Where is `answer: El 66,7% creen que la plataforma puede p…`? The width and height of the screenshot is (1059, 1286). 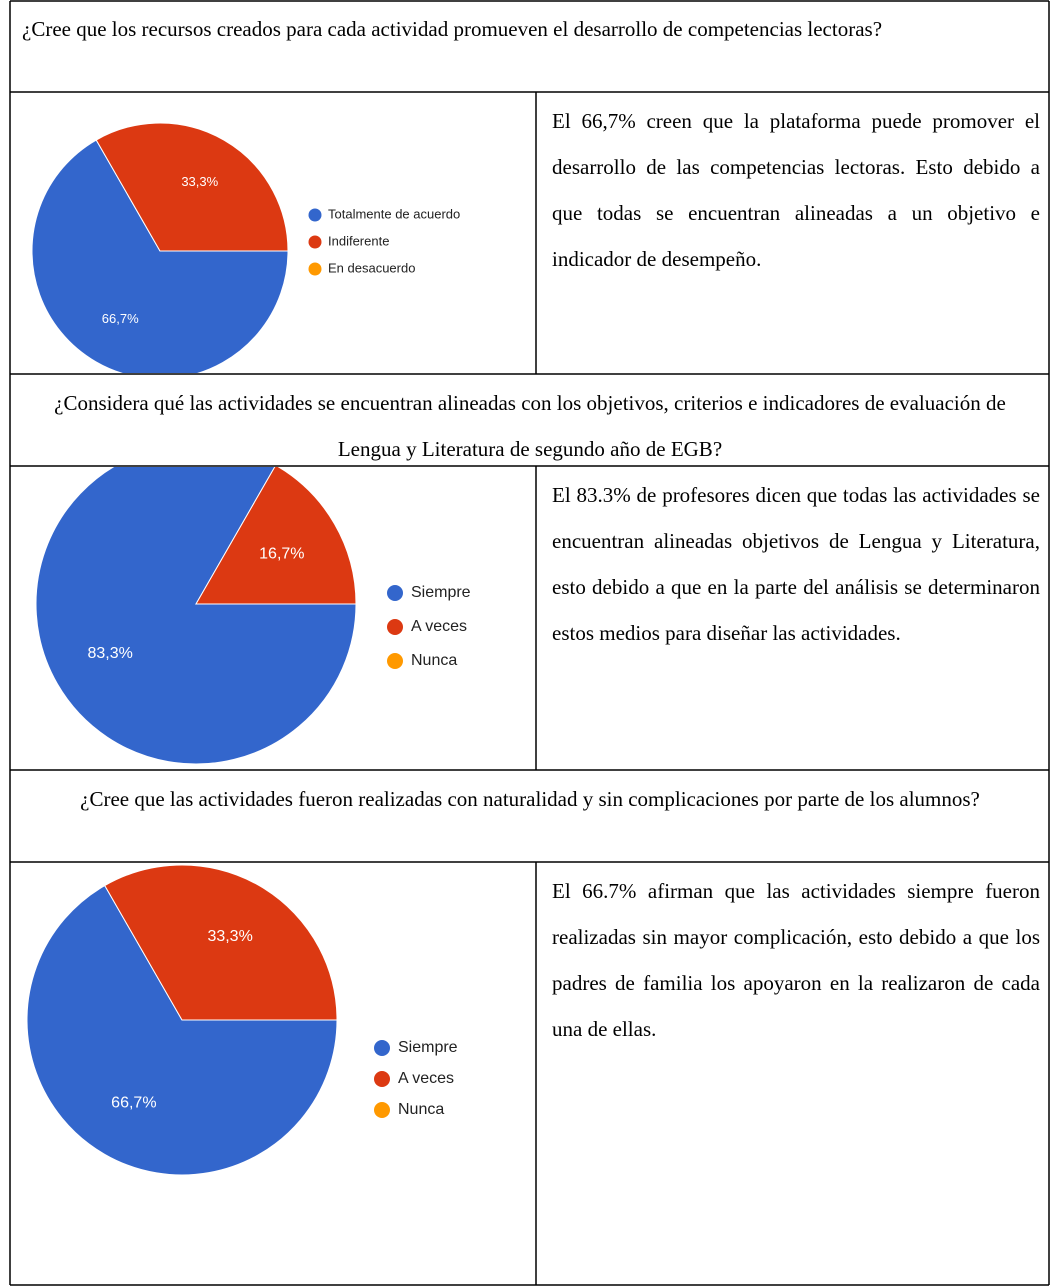 answer: El 66,7% creen que la plataforma puede p… is located at coordinates (796, 190).